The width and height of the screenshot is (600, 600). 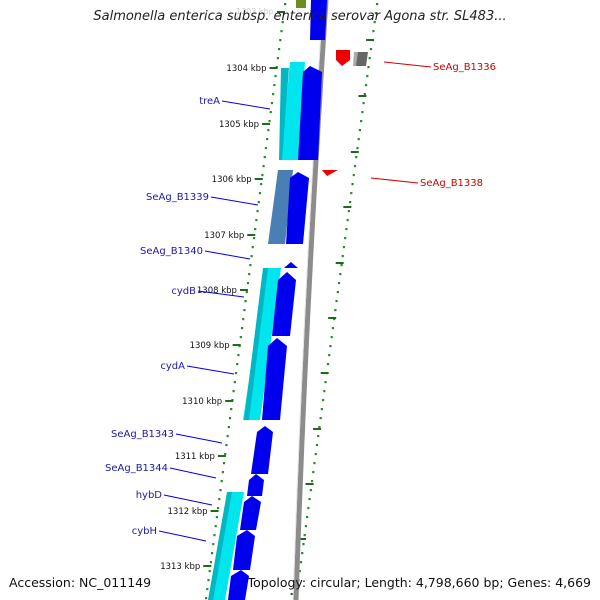 What do you see at coordinates (232, 180) in the screenshot?
I see `tick-label: 1306 kbp` at bounding box center [232, 180].